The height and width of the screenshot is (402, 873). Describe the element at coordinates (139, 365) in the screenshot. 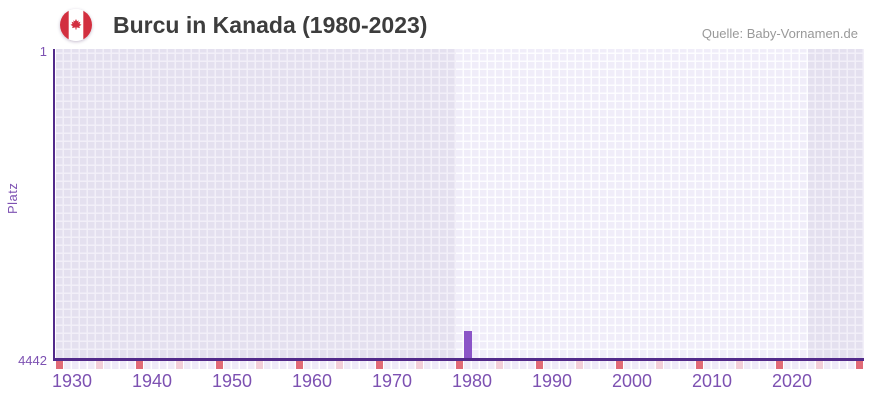

I see `decade-marker-1940` at that location.